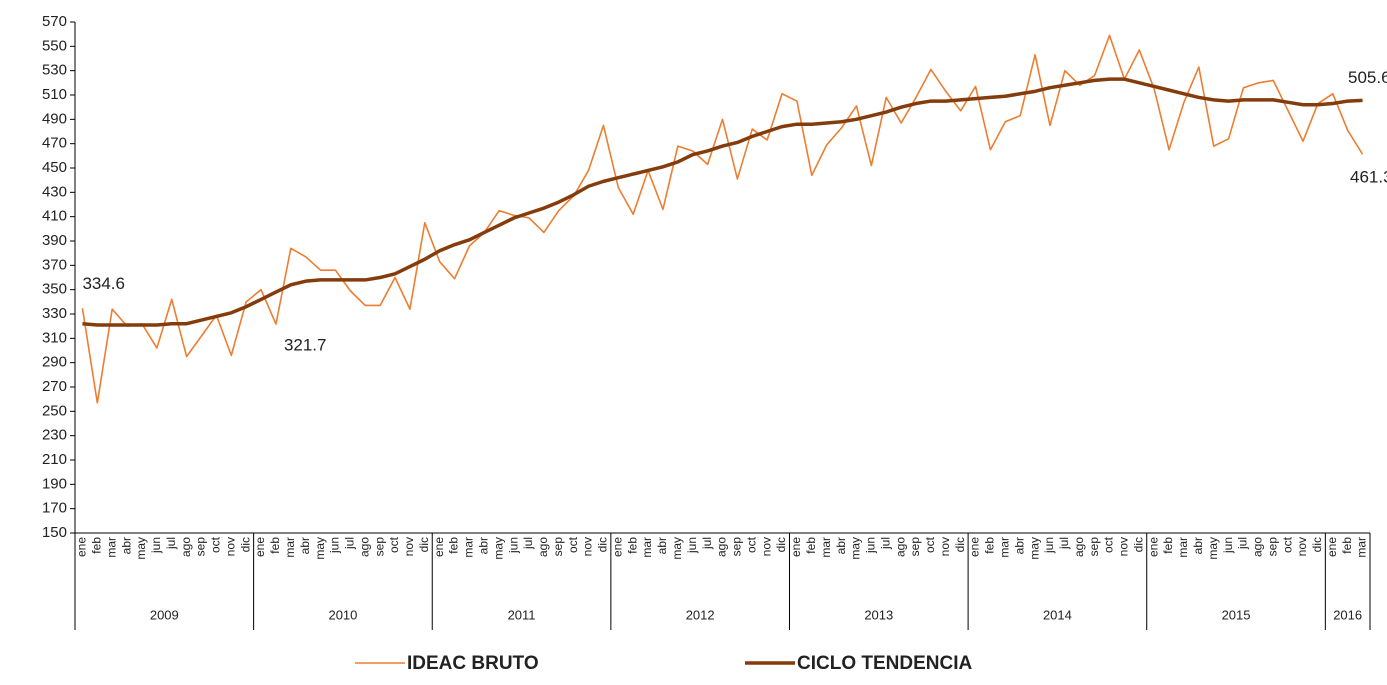  What do you see at coordinates (54, 459) in the screenshot?
I see `y-tick-label: 210` at bounding box center [54, 459].